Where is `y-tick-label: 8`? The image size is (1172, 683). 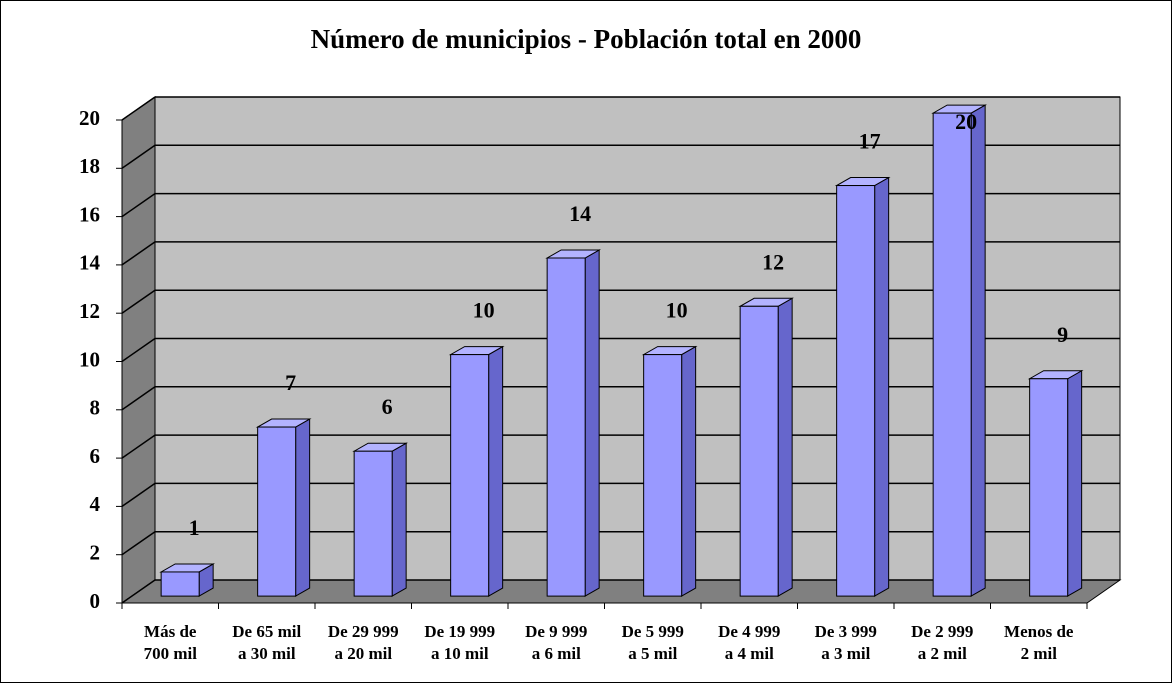
y-tick-label: 8 is located at coordinates (95, 408).